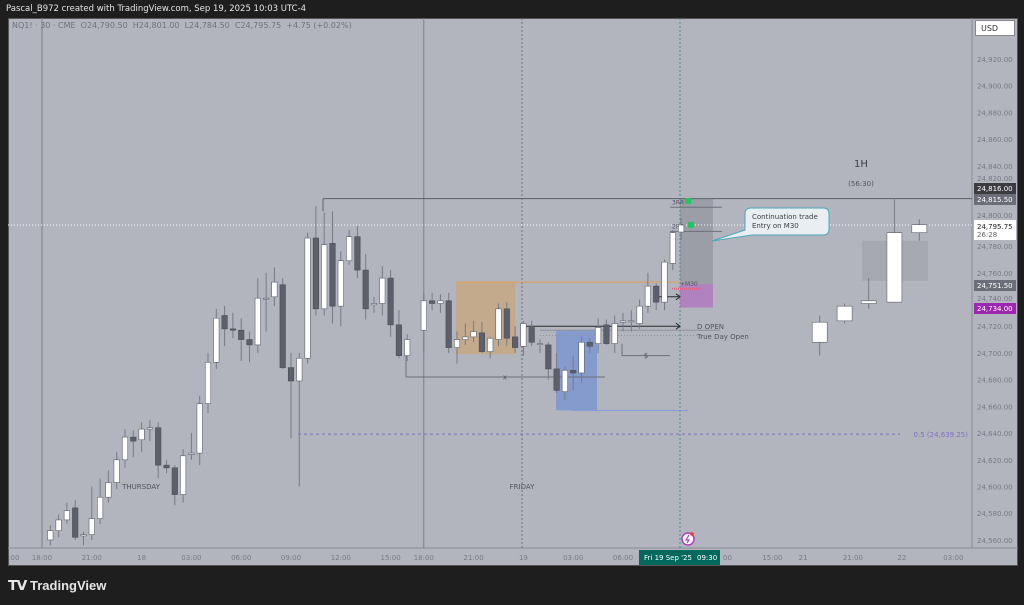 The height and width of the screenshot is (605, 1024). What do you see at coordinates (57, 585) in the screenshot?
I see `tradingview-logo: 𝗧𝗩 TradingView` at bounding box center [57, 585].